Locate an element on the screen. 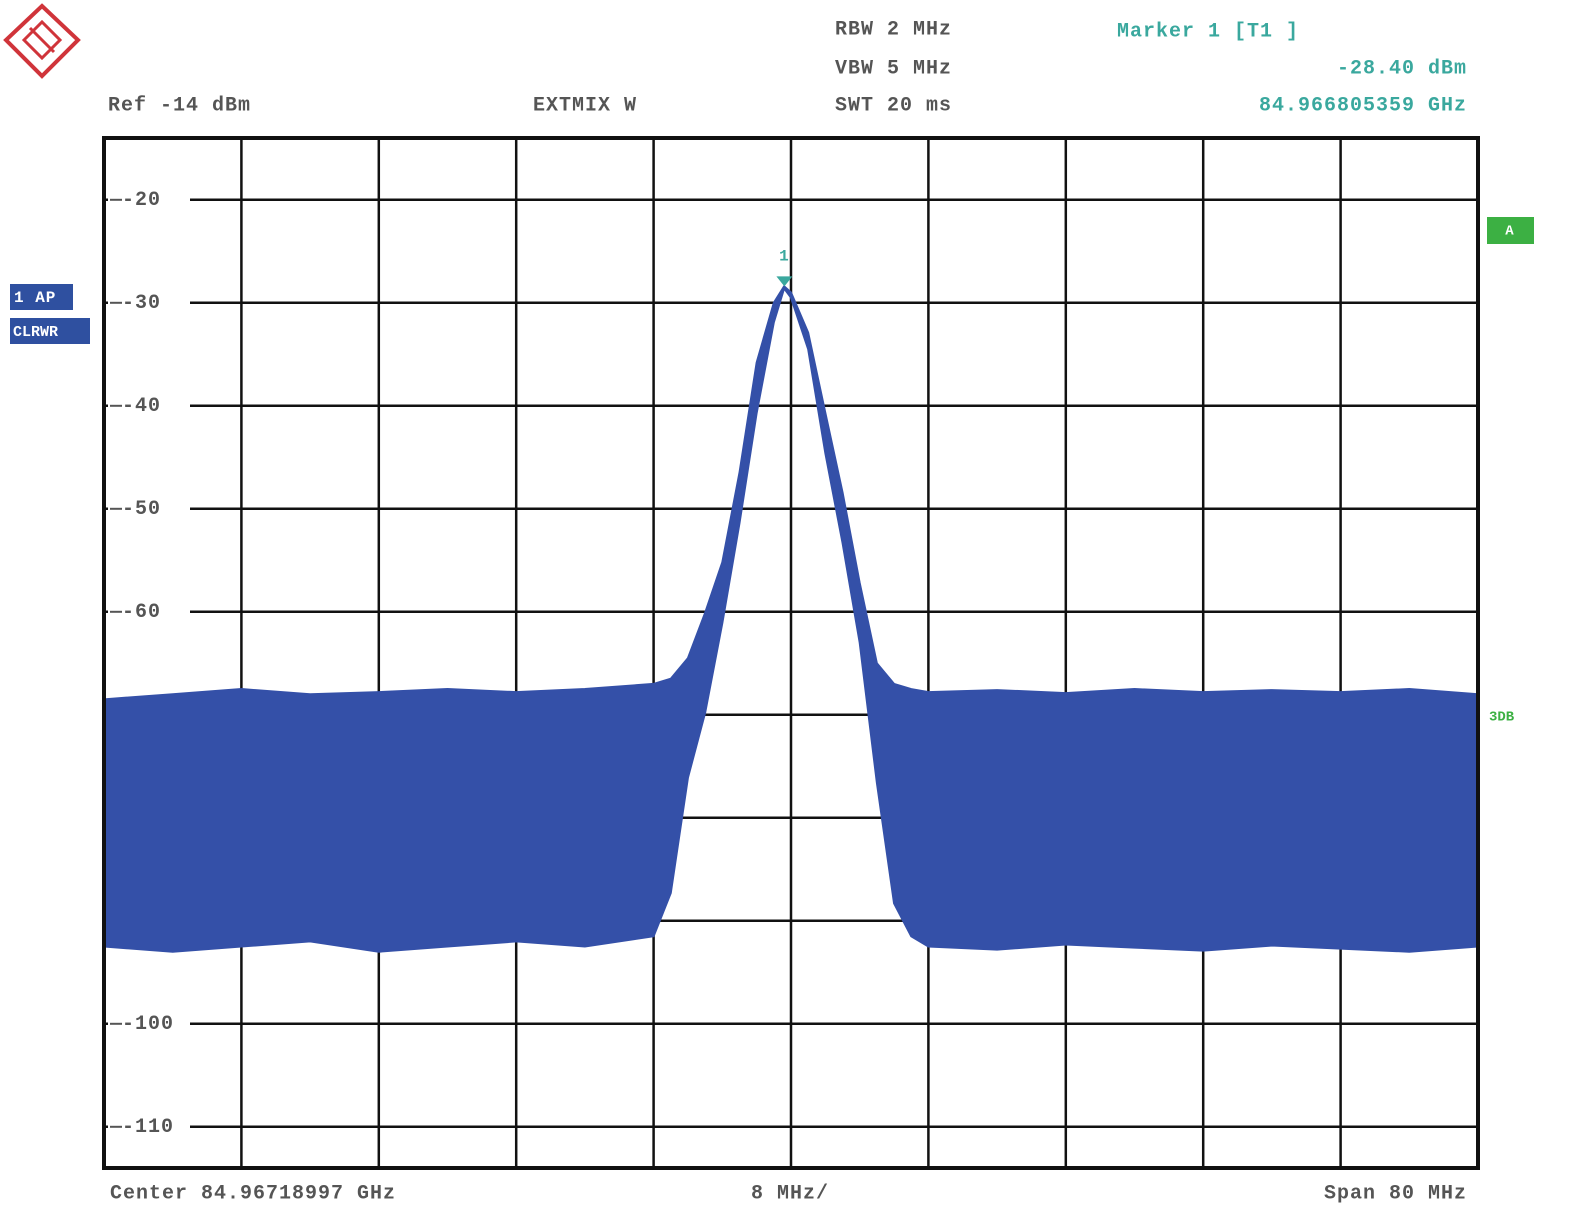  y-tick-label: -30 is located at coordinates (141, 303).